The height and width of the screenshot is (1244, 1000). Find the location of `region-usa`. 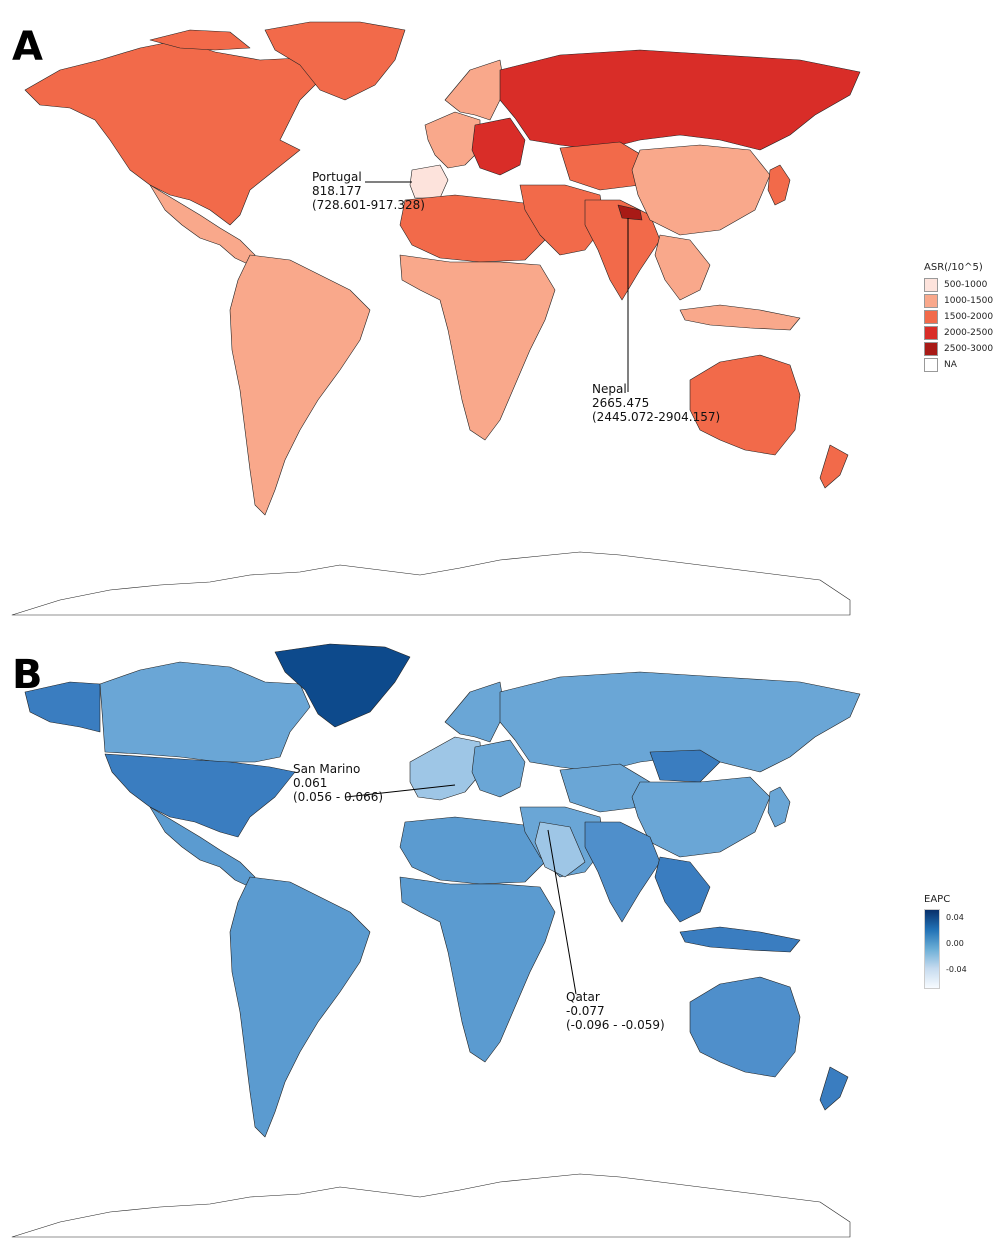

region-usa is located at coordinates (200, 795).